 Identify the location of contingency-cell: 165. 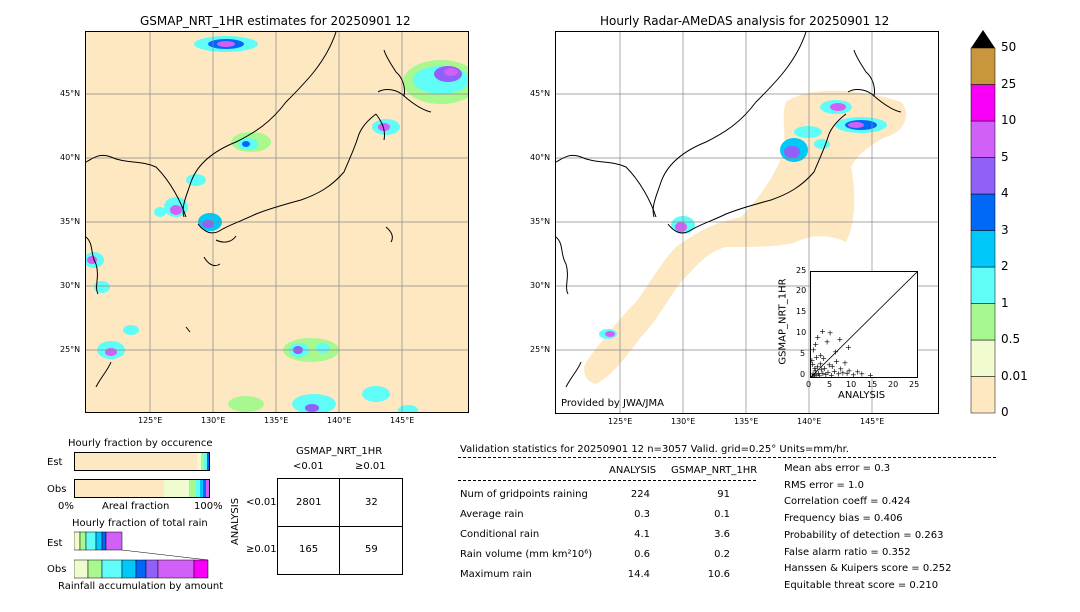
(309, 549).